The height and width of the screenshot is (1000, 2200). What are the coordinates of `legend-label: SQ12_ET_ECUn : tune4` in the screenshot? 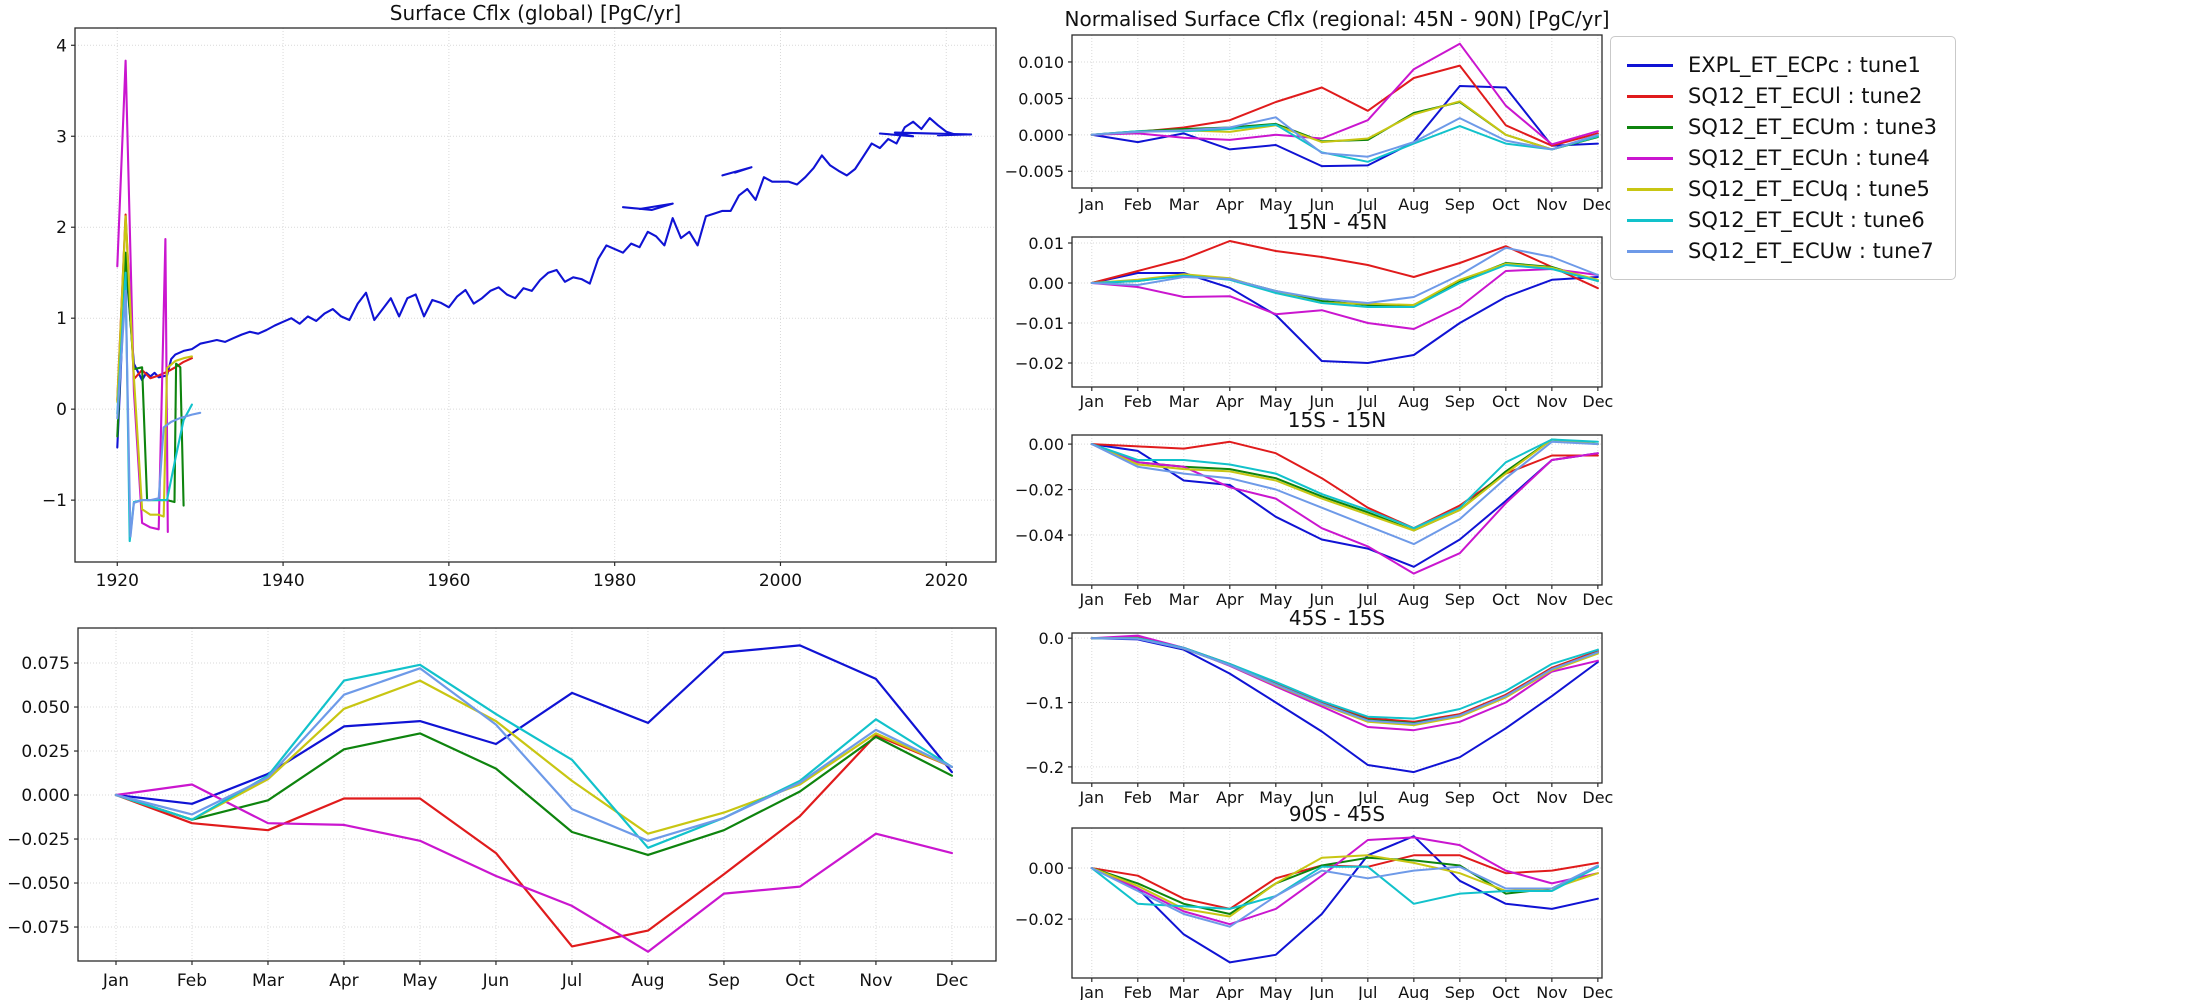 It's located at (1809, 158).